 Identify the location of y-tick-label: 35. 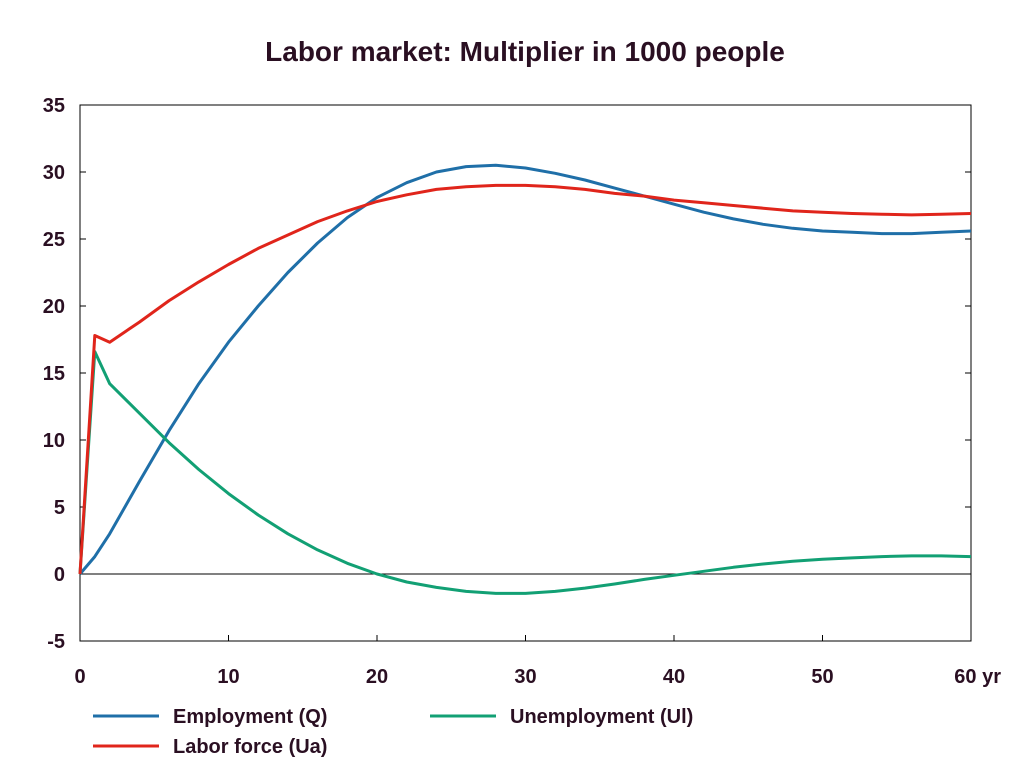
(54, 106).